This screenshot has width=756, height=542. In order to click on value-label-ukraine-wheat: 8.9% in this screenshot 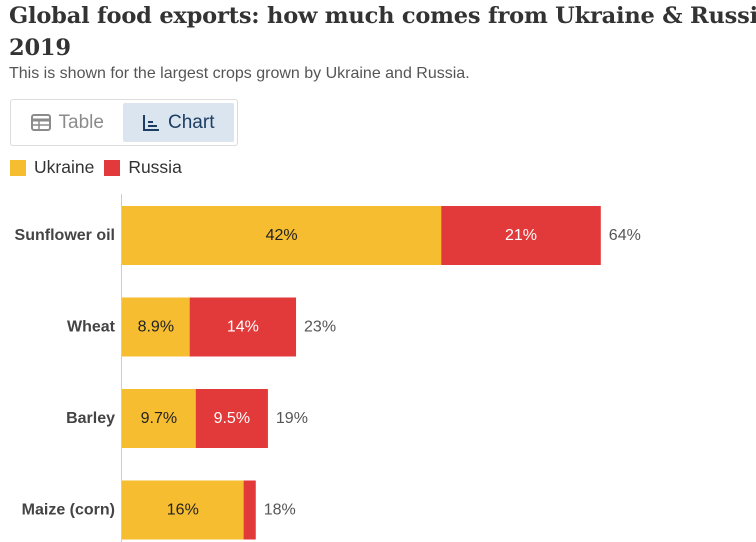, I will do `click(156, 327)`.